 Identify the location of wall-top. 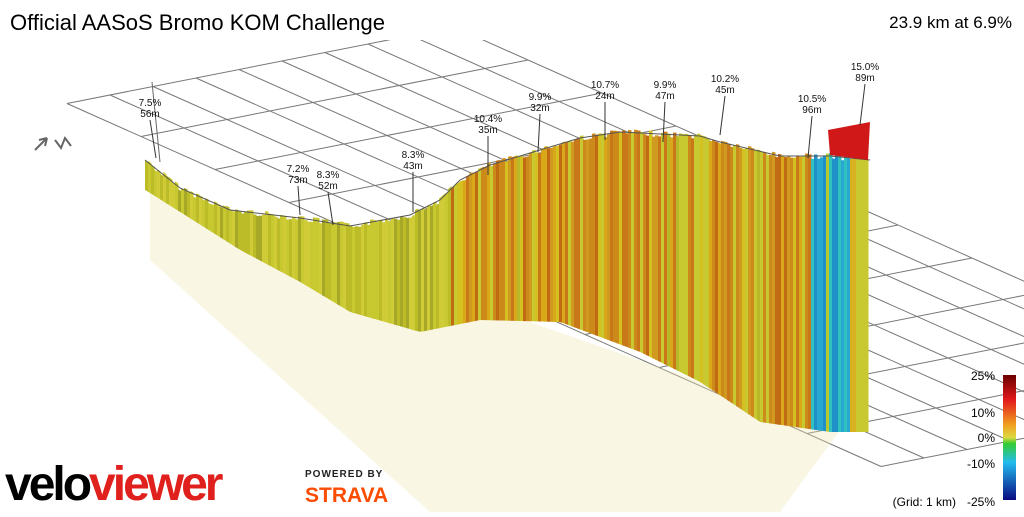
(507, 179).